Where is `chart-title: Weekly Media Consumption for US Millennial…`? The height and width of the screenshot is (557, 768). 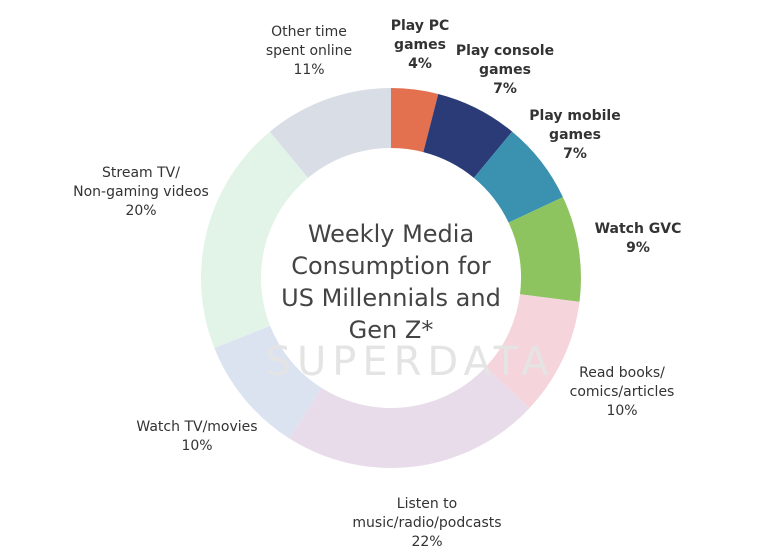 chart-title: Weekly Media Consumption for US Millennial… is located at coordinates (391, 282).